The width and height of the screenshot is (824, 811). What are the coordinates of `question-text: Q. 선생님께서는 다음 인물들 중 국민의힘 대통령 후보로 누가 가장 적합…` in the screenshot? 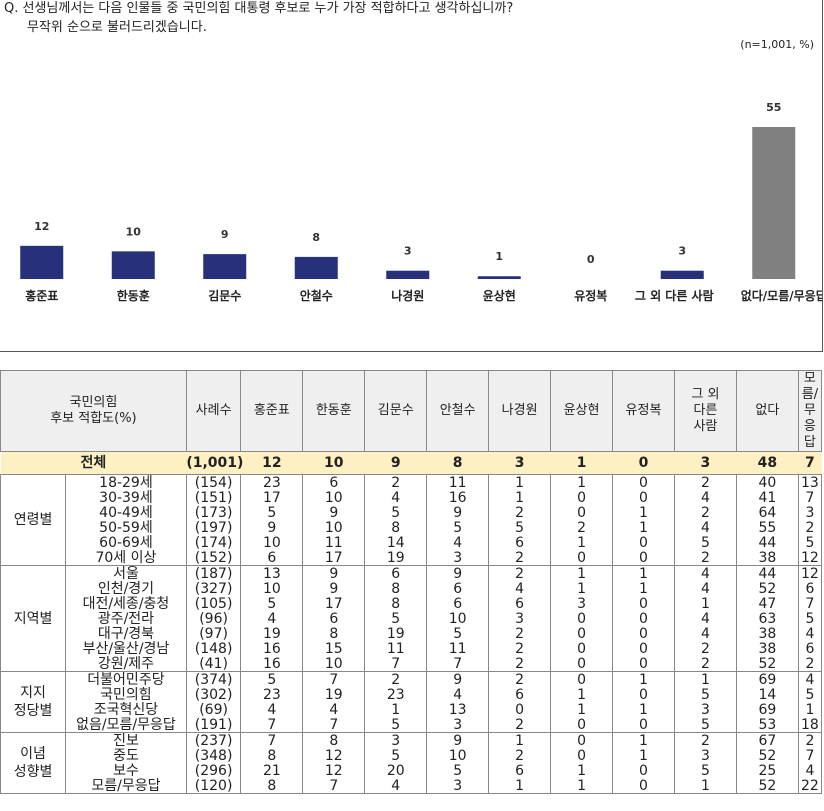 It's located at (259, 8).